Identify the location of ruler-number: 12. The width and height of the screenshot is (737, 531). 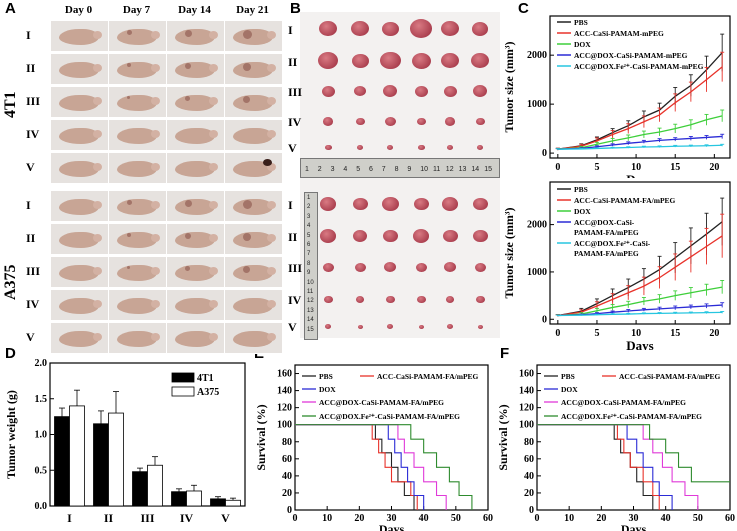
(310, 301).